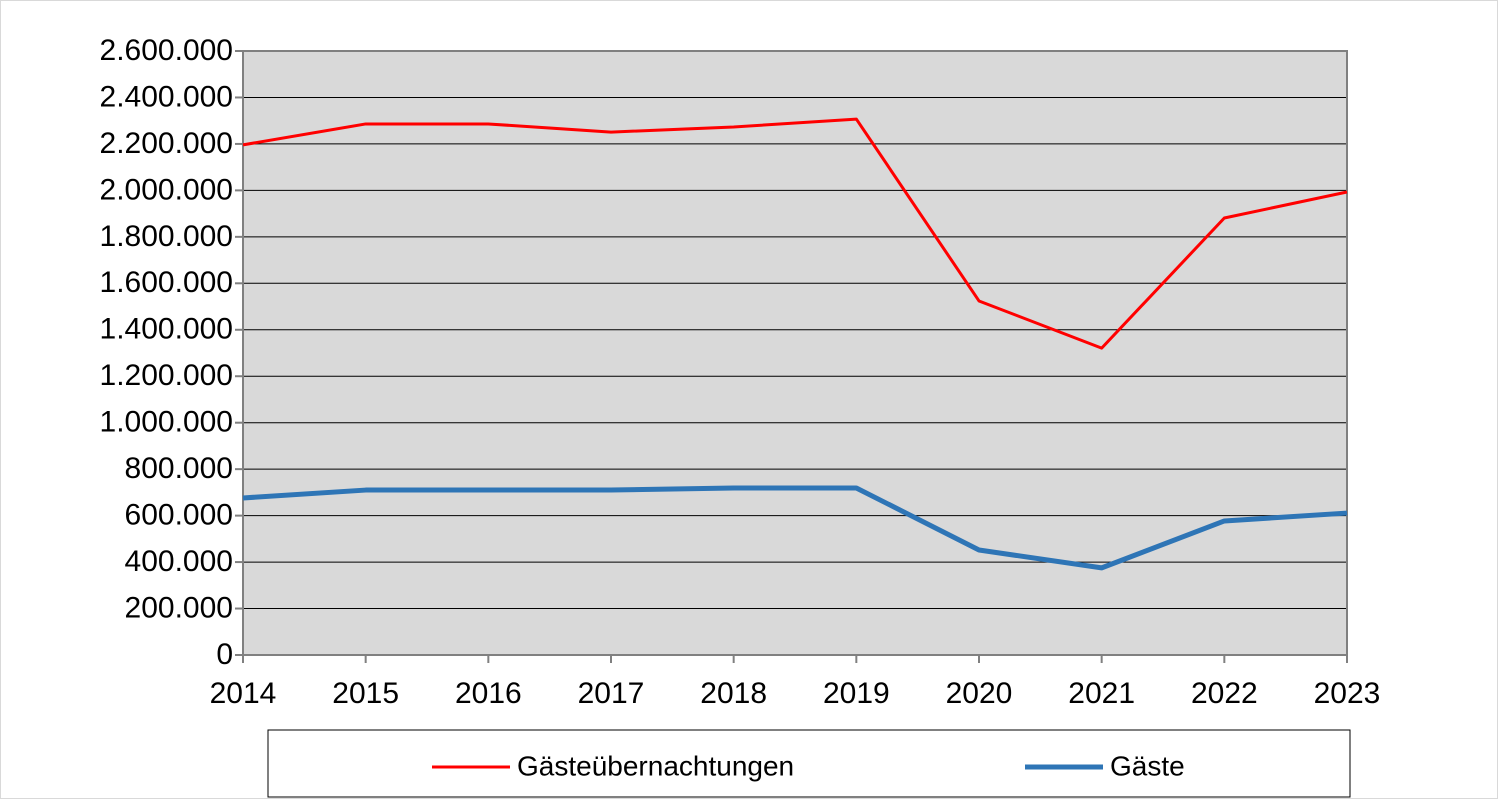 This screenshot has height=805, width=1499. What do you see at coordinates (795, 528) in the screenshot?
I see `line` at bounding box center [795, 528].